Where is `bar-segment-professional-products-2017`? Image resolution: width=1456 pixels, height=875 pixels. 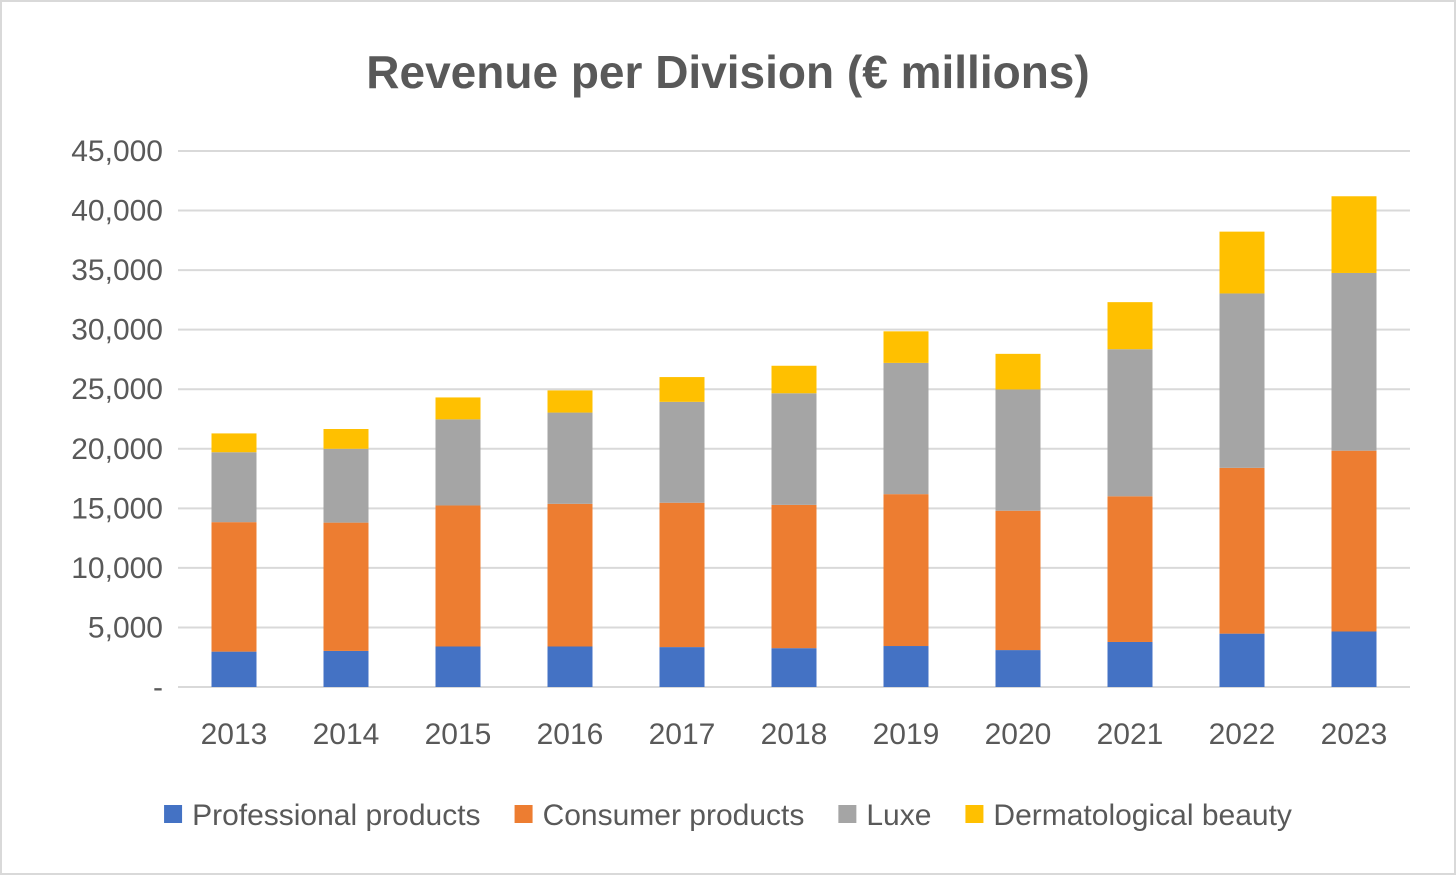 bar-segment-professional-products-2017 is located at coordinates (682, 667).